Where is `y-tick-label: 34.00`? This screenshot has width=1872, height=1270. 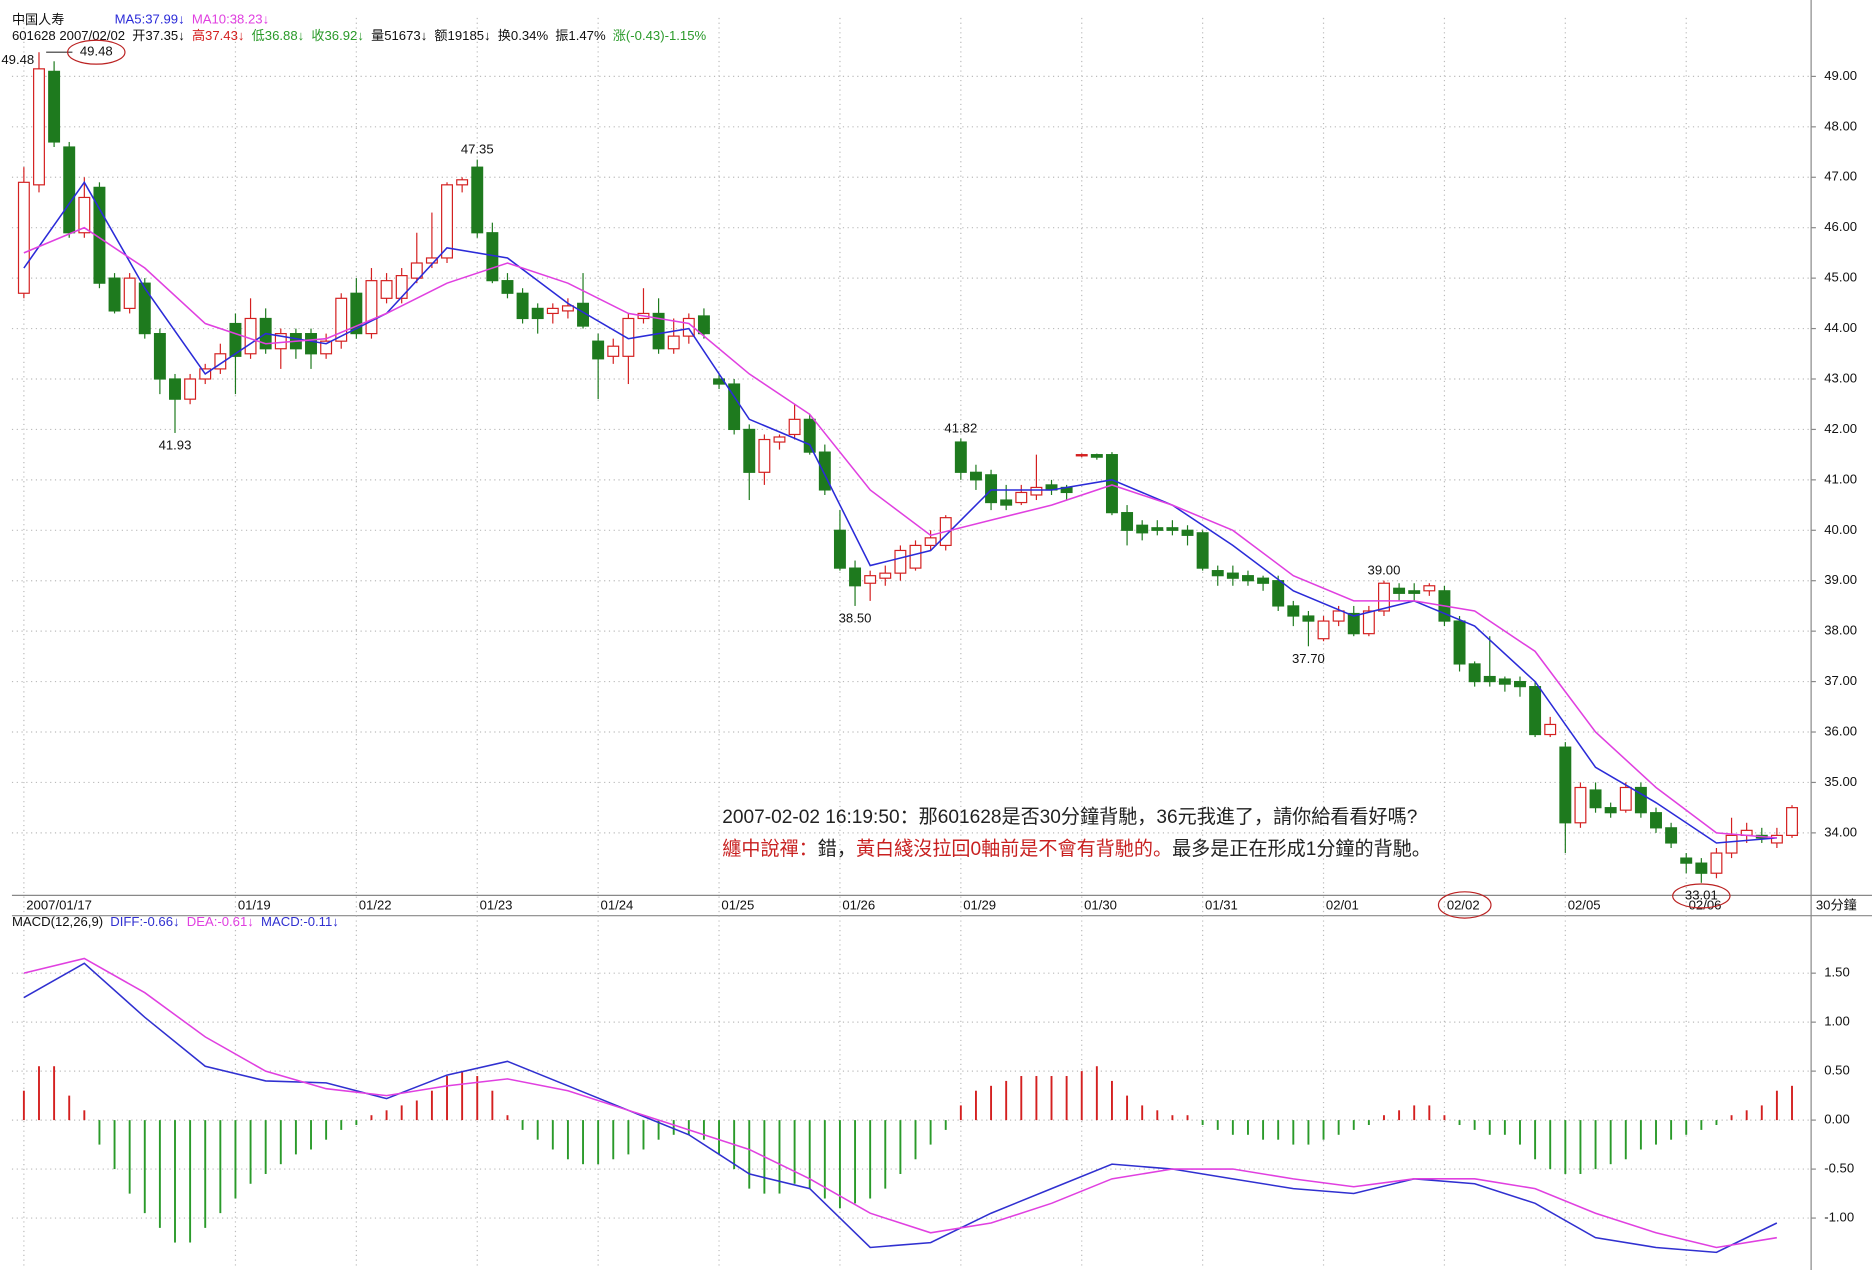
y-tick-label: 34.00 is located at coordinates (1840, 831).